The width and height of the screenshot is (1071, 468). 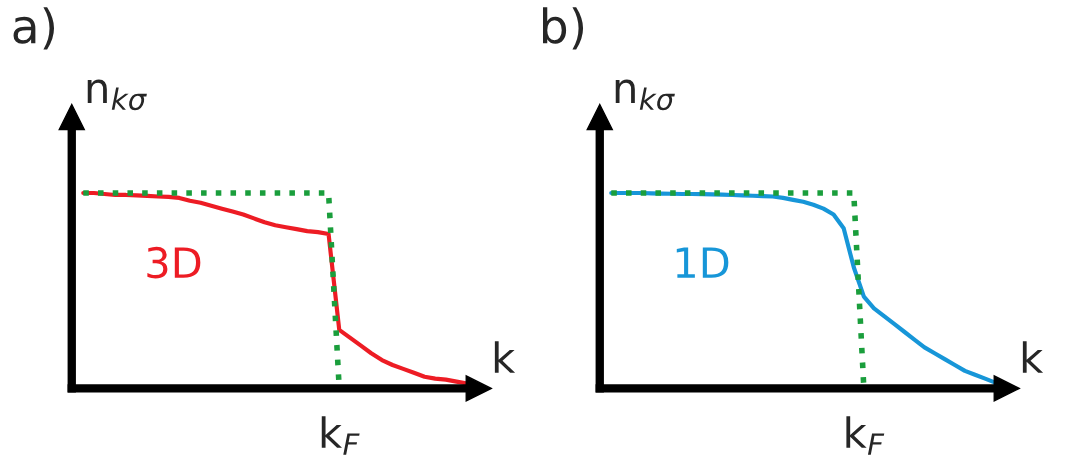 What do you see at coordinates (174, 262) in the screenshot?
I see `series-label: 3D` at bounding box center [174, 262].